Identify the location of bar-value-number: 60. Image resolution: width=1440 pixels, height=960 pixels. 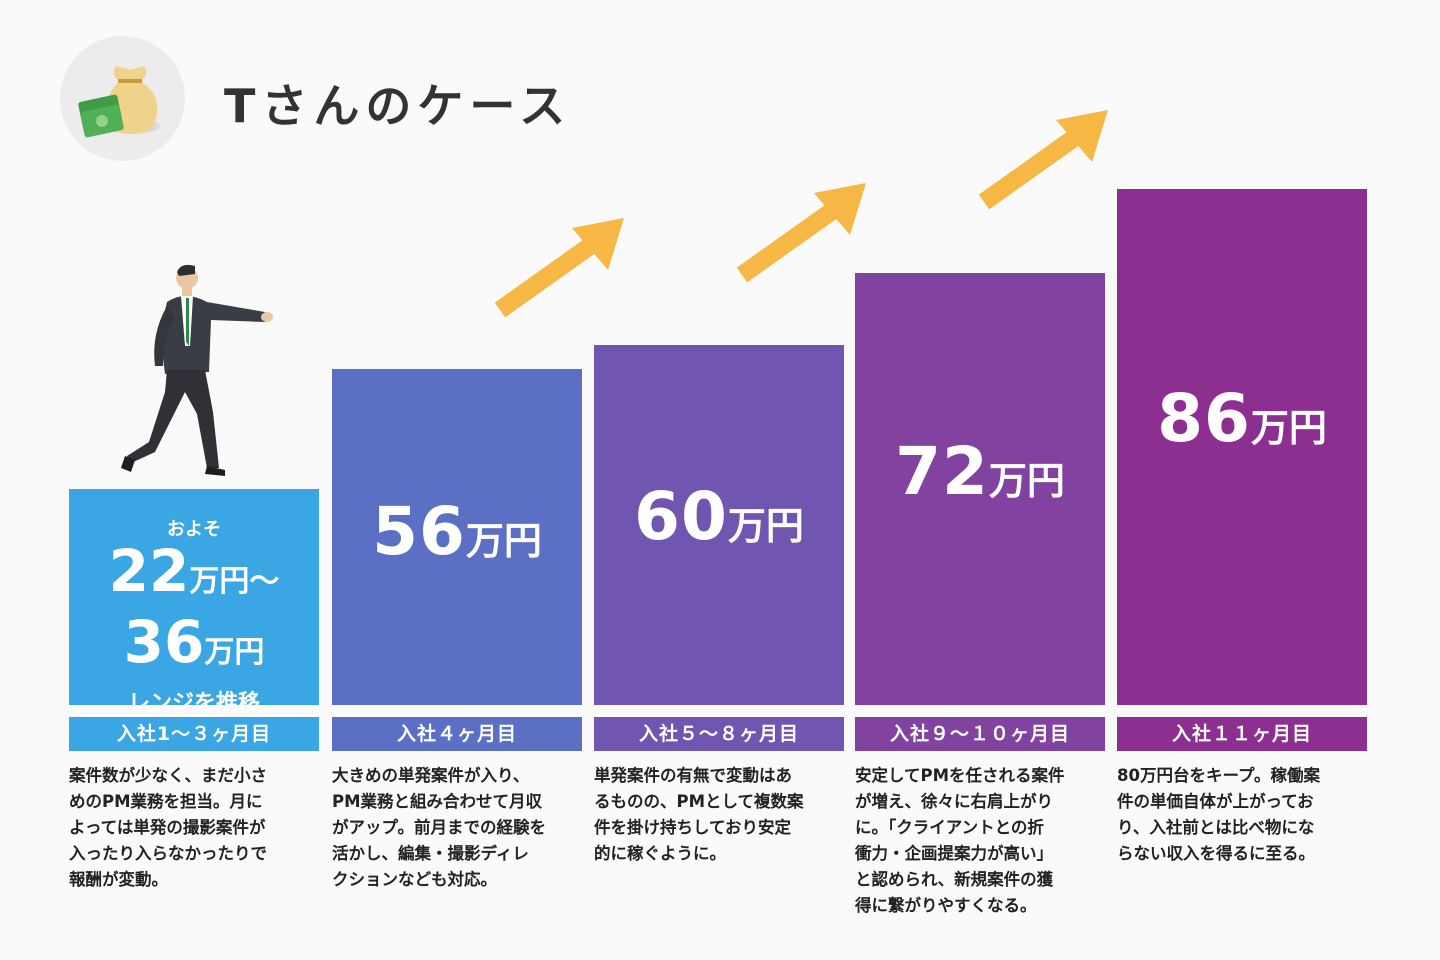
(681, 516).